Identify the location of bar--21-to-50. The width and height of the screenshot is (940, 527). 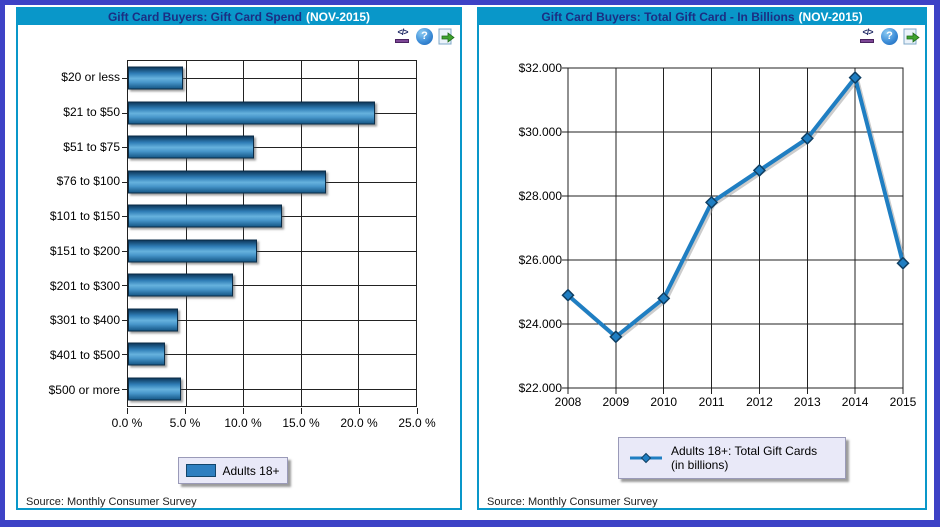
(251, 113).